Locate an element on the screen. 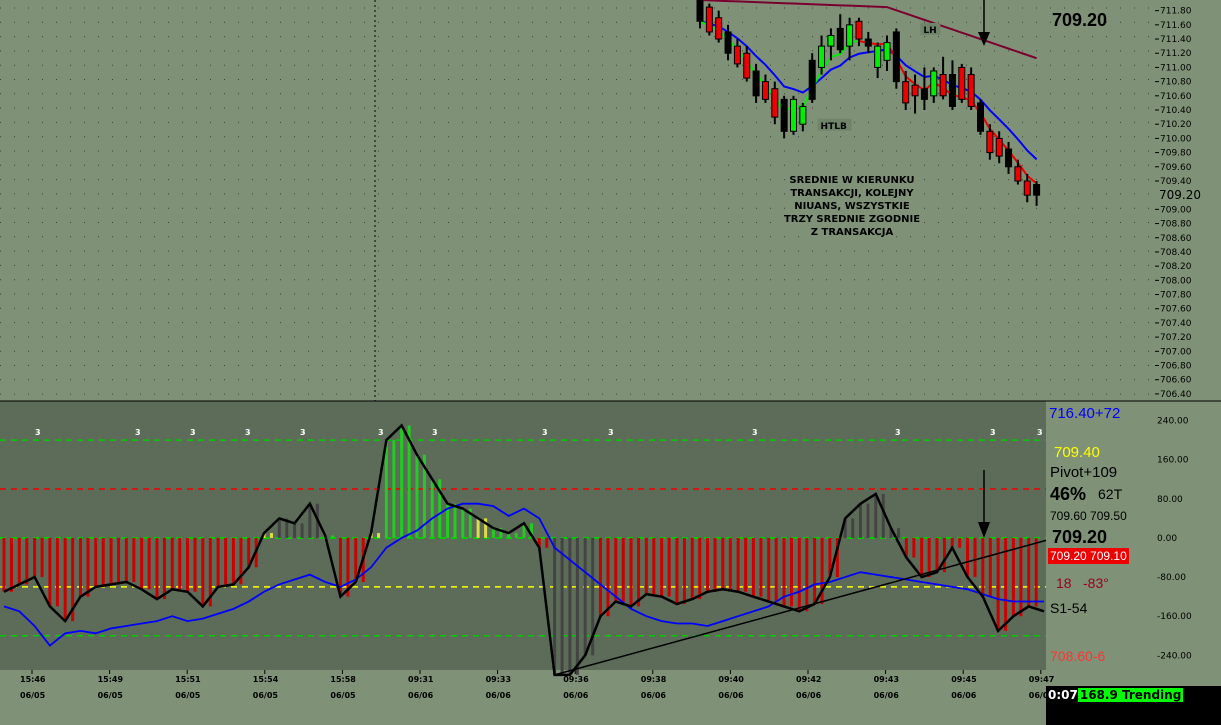  status-bar: 0:07 168.9 Trending is located at coordinates (1116, 697).